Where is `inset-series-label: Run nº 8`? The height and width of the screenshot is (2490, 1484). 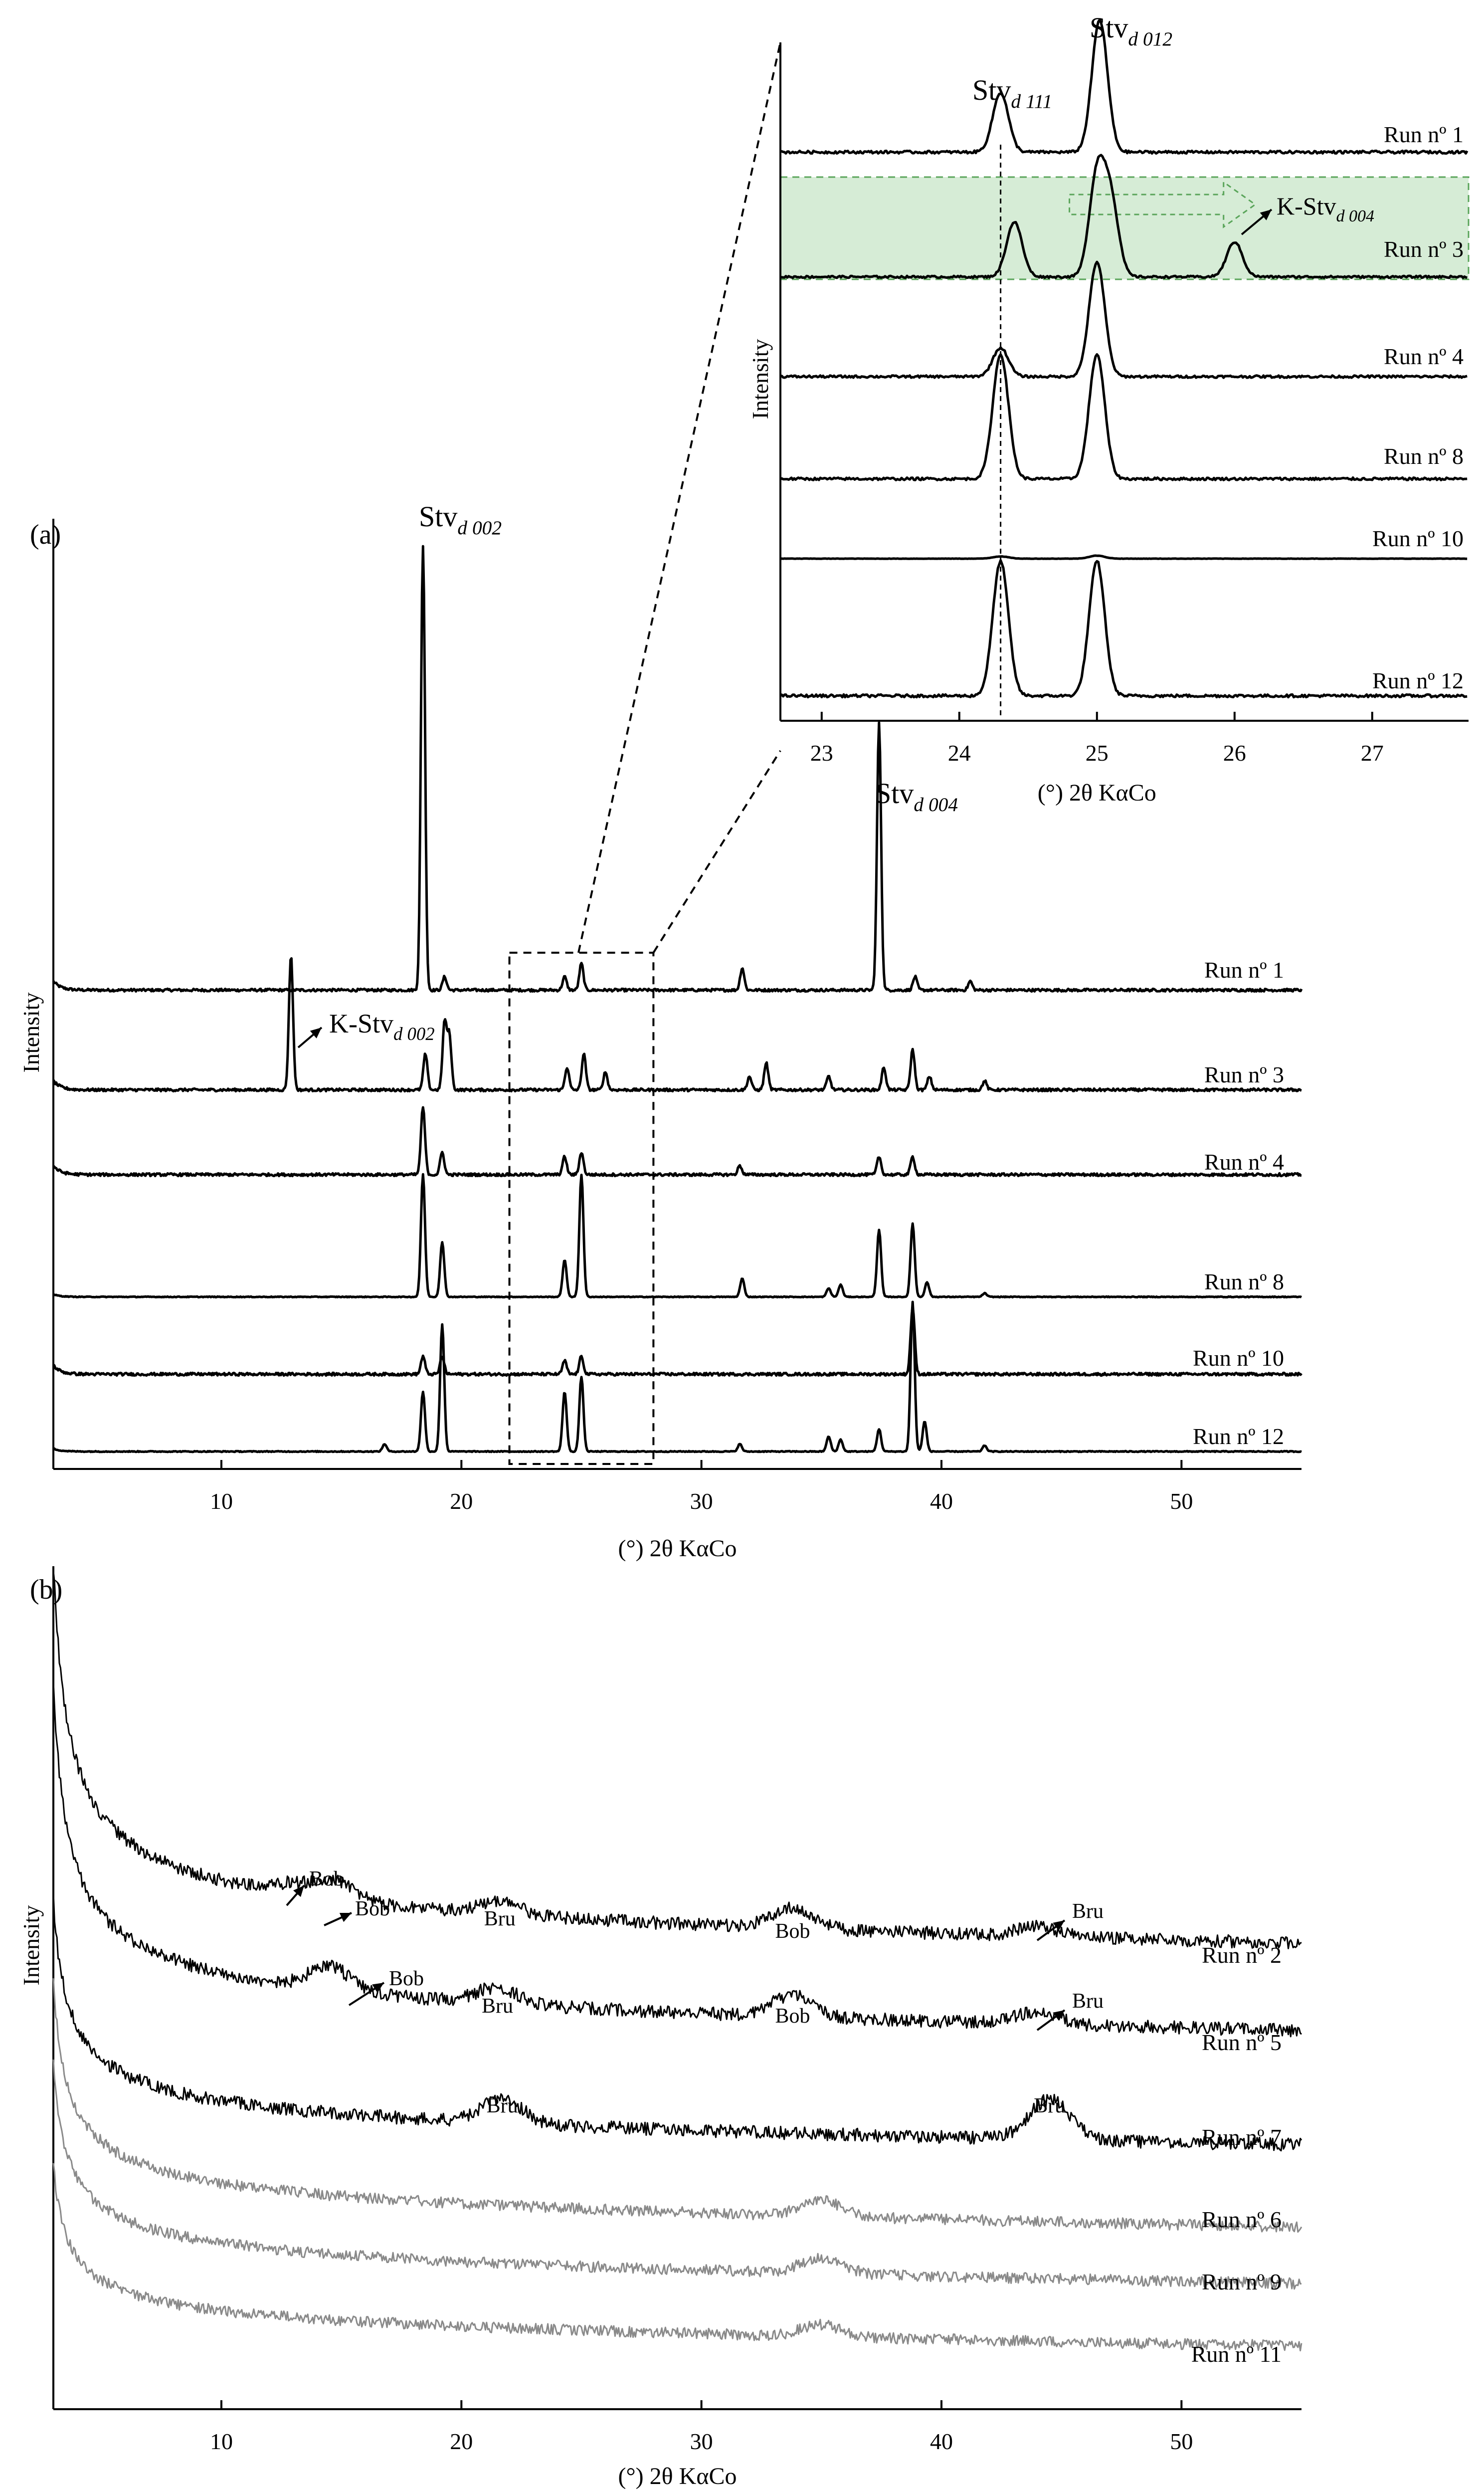
inset-series-label: Run nº 8 is located at coordinates (1424, 456).